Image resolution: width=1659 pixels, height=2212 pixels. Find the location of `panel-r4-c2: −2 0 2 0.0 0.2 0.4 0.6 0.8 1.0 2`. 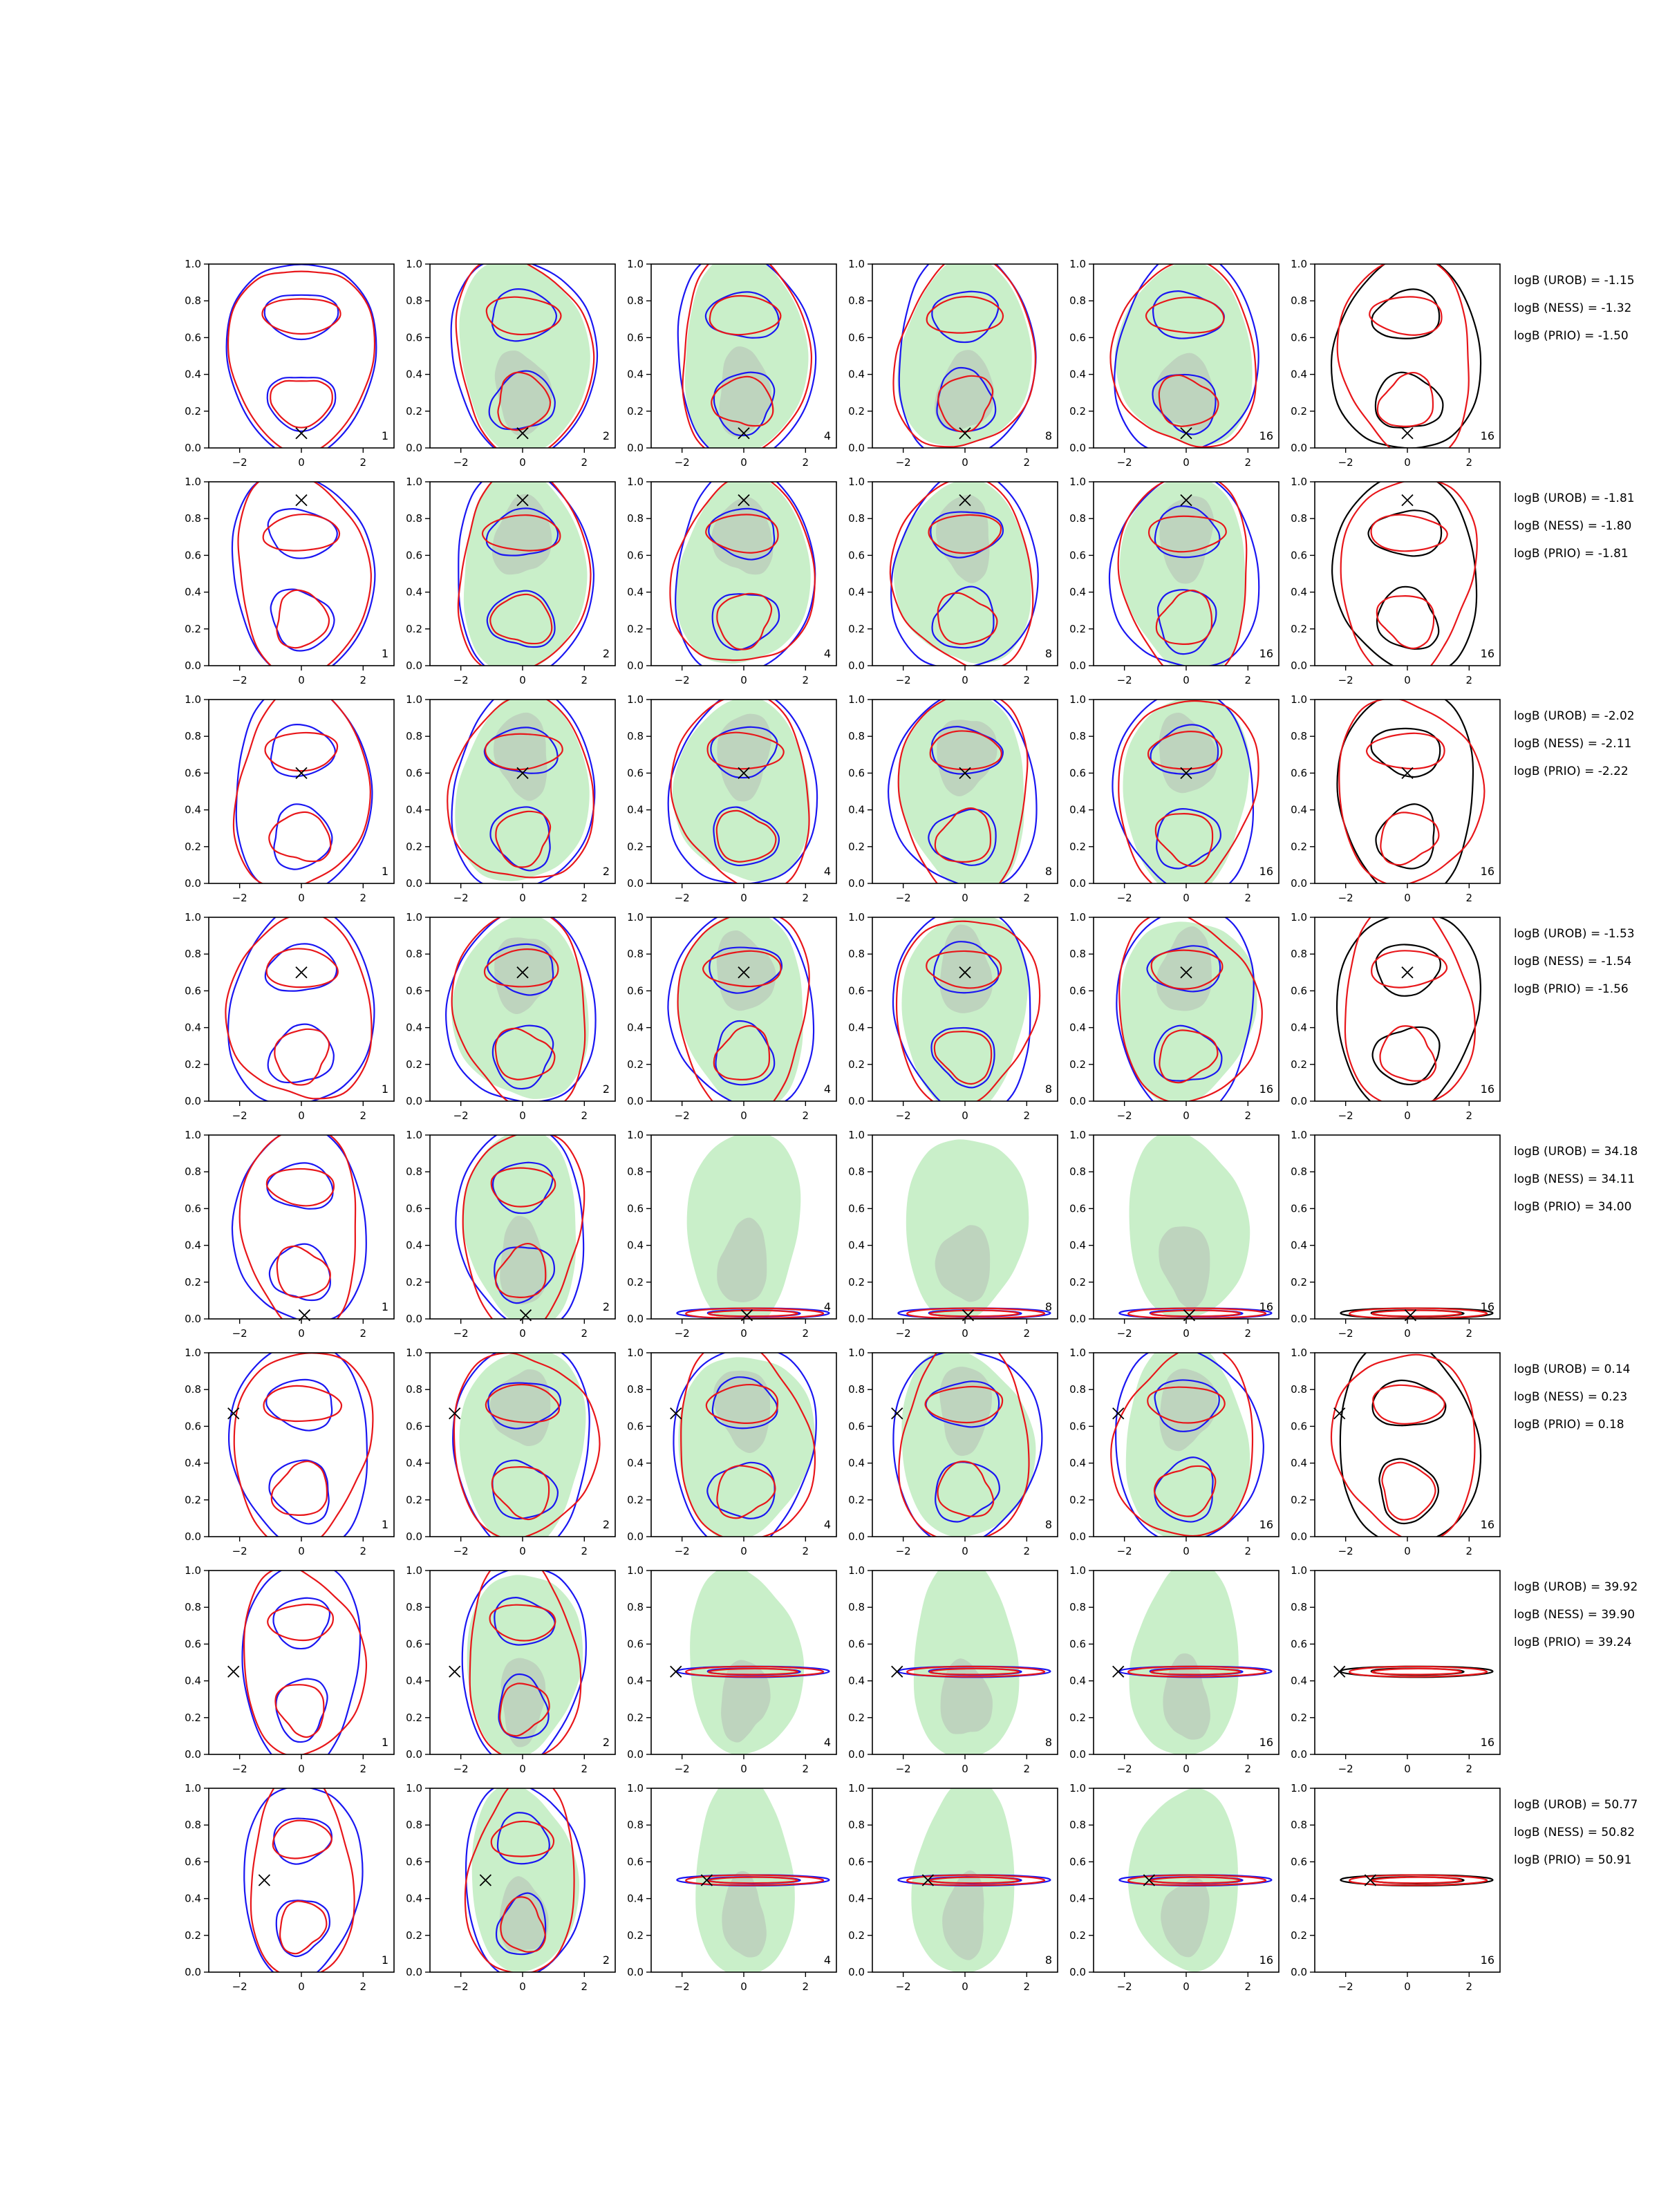

panel-r4-c2: −2 0 2 0.0 0.2 0.4 0.6 0.8 1.0 2 is located at coordinates (511, 1016).